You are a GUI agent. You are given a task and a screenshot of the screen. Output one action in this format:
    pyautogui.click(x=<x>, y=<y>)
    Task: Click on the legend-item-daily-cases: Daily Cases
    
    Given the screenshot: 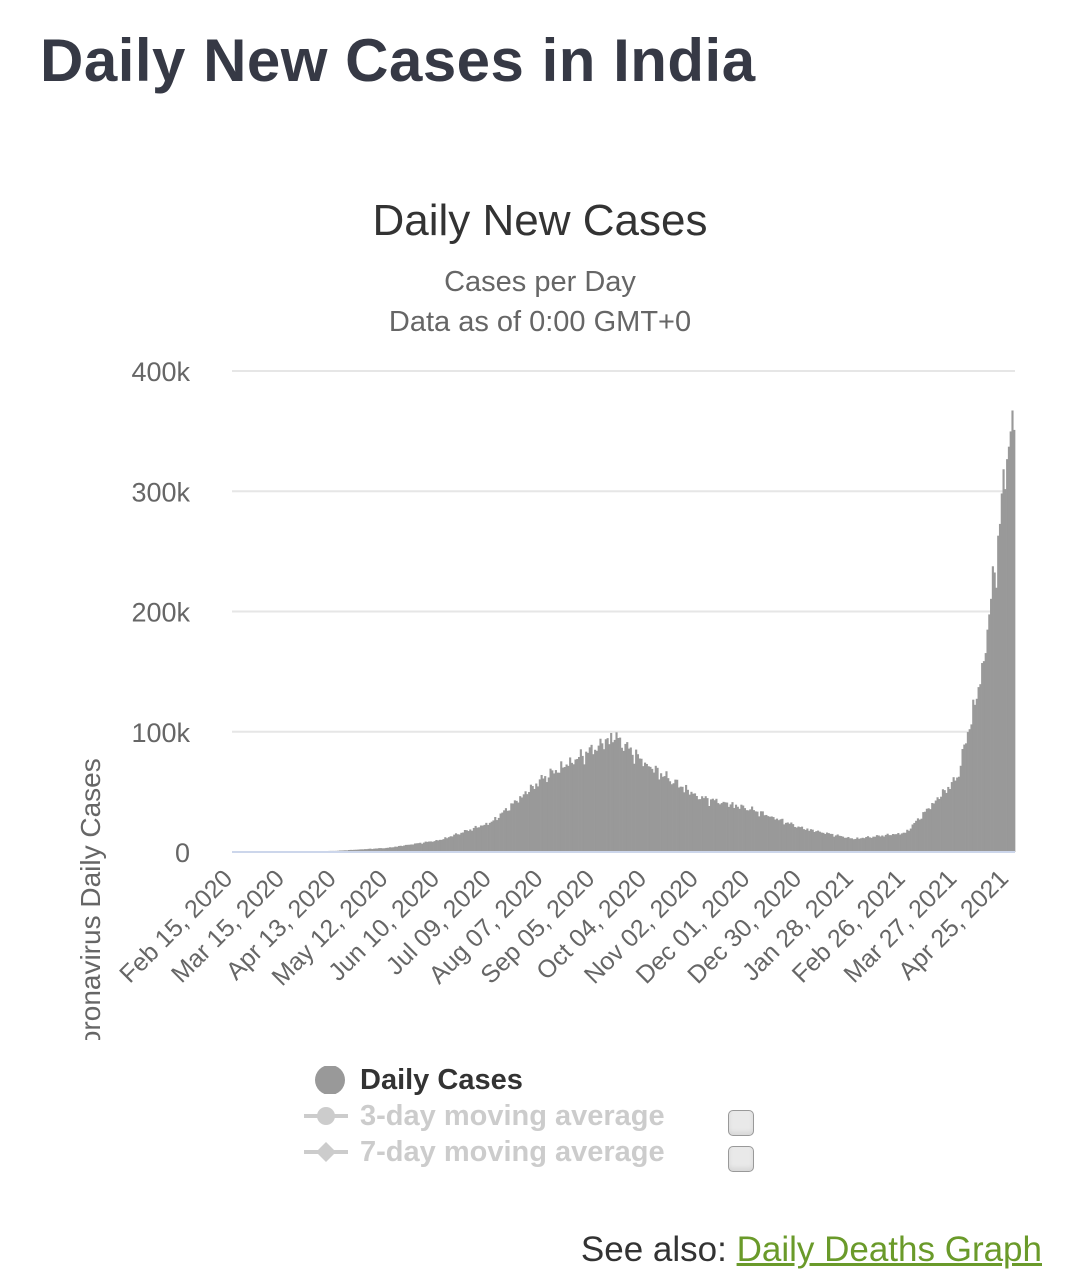 What is the action you would take?
    pyautogui.click(x=540, y=1080)
    